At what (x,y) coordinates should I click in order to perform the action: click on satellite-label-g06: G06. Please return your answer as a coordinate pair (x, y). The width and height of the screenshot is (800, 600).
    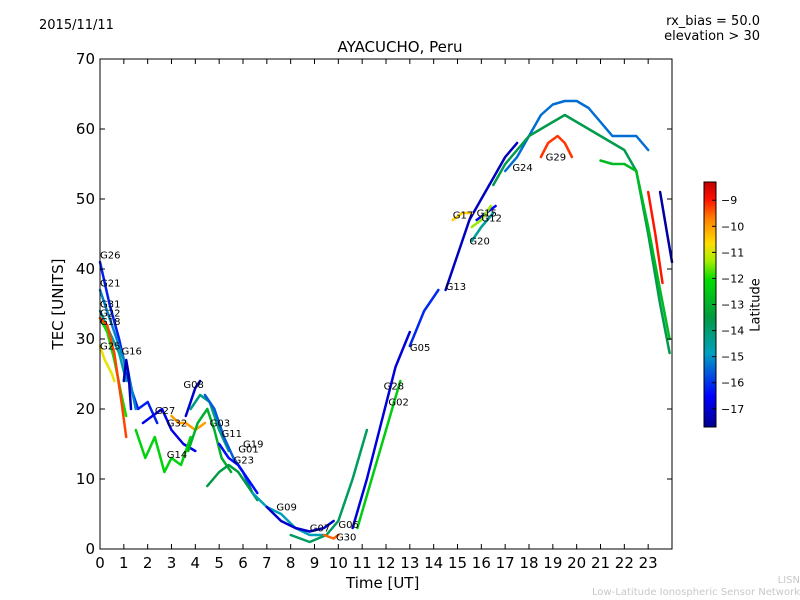
    Looking at the image, I should click on (348, 525).